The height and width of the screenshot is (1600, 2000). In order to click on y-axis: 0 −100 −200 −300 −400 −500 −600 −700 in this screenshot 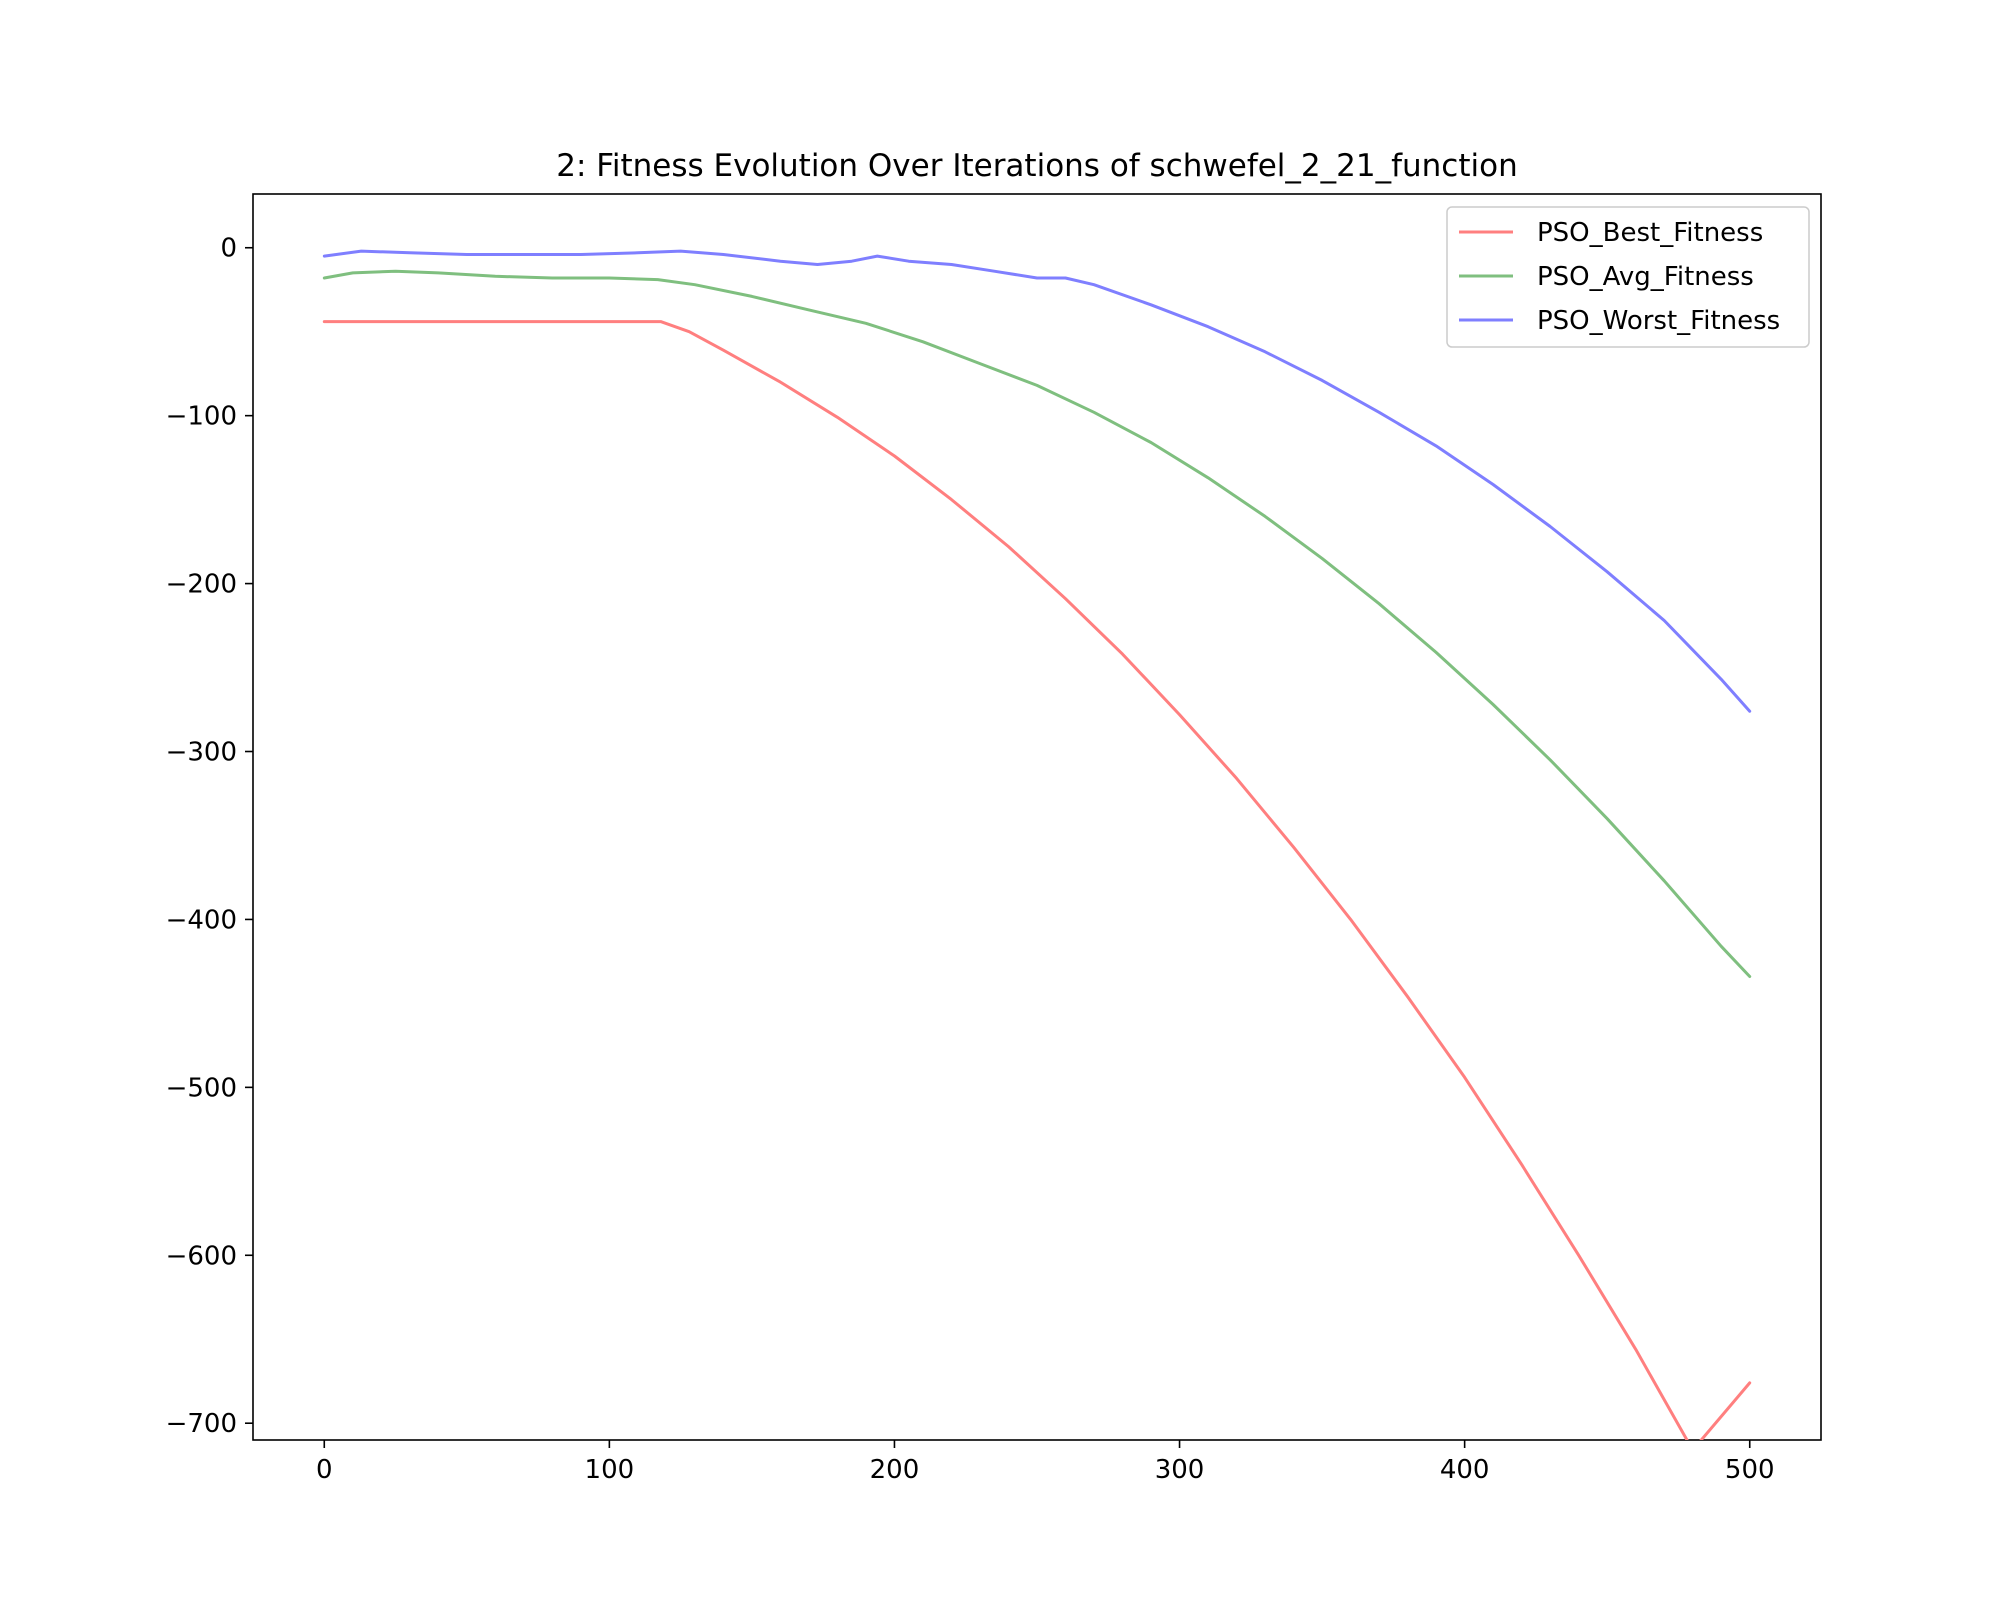, I will do `click(209, 836)`.